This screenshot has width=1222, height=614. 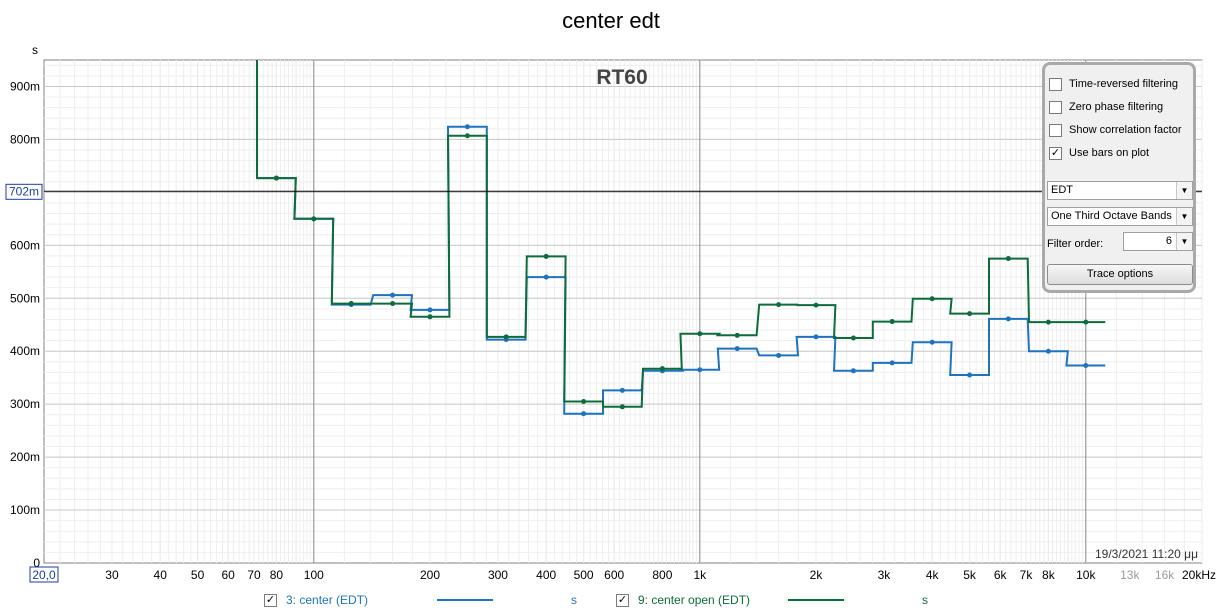 What do you see at coordinates (1062, 190) in the screenshot?
I see `metric-select-value: EDT` at bounding box center [1062, 190].